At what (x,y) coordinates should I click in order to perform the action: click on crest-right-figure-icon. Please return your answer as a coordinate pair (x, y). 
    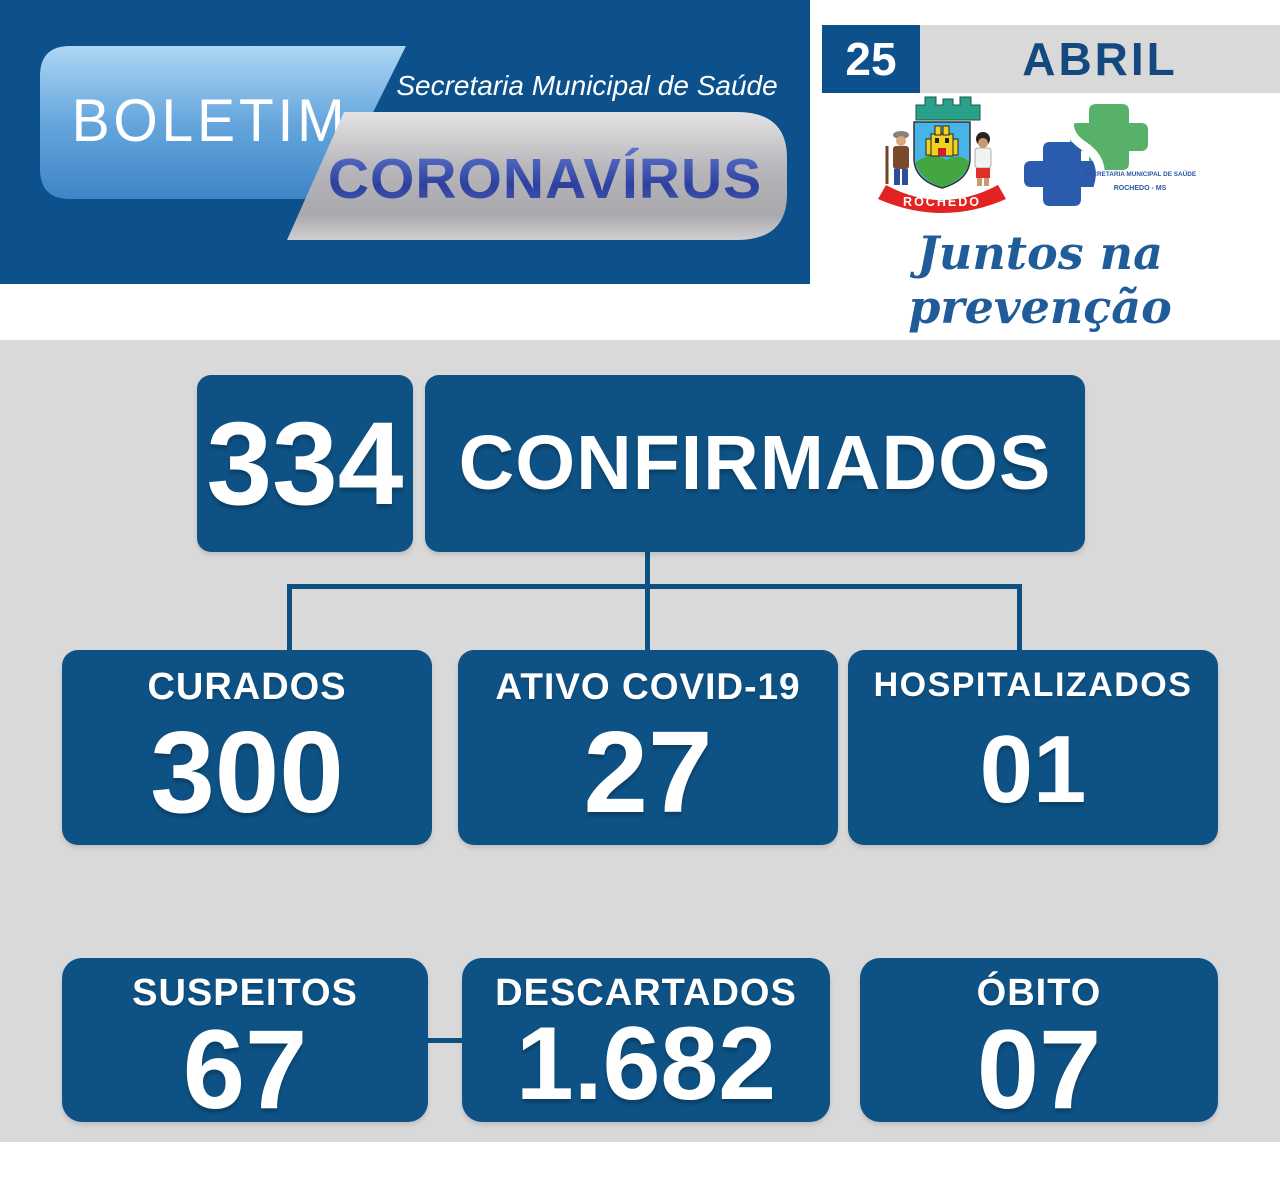
    Looking at the image, I should click on (983, 159).